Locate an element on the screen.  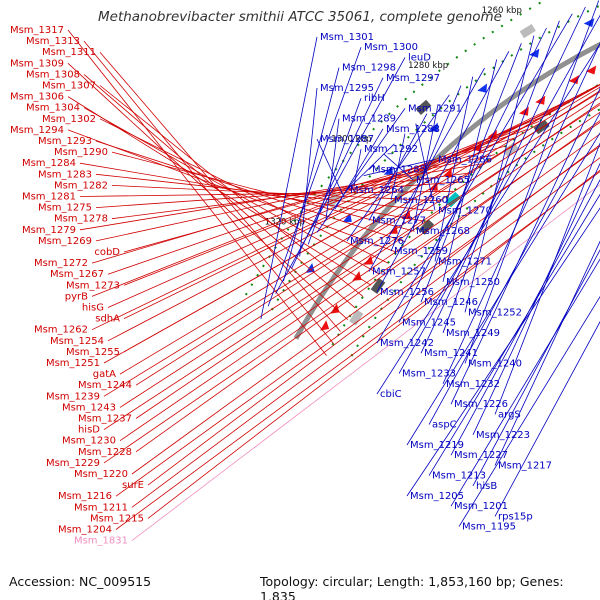
scale-label: 1260 kbp is located at coordinates (502, 11).